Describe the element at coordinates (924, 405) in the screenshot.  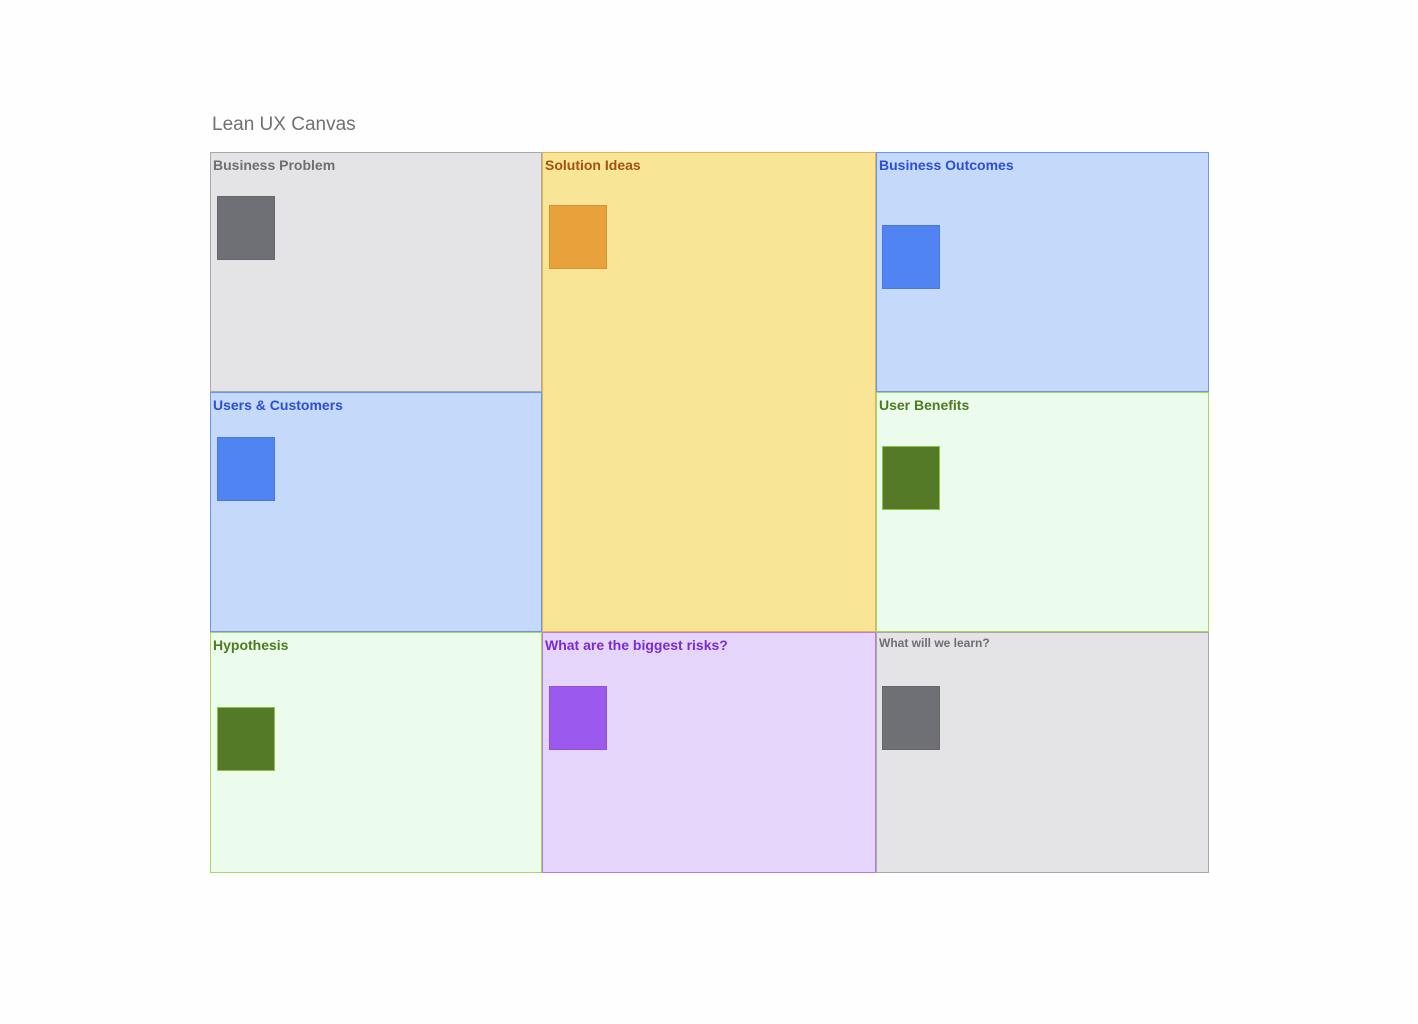
I see `cell-label: User Benefits` at that location.